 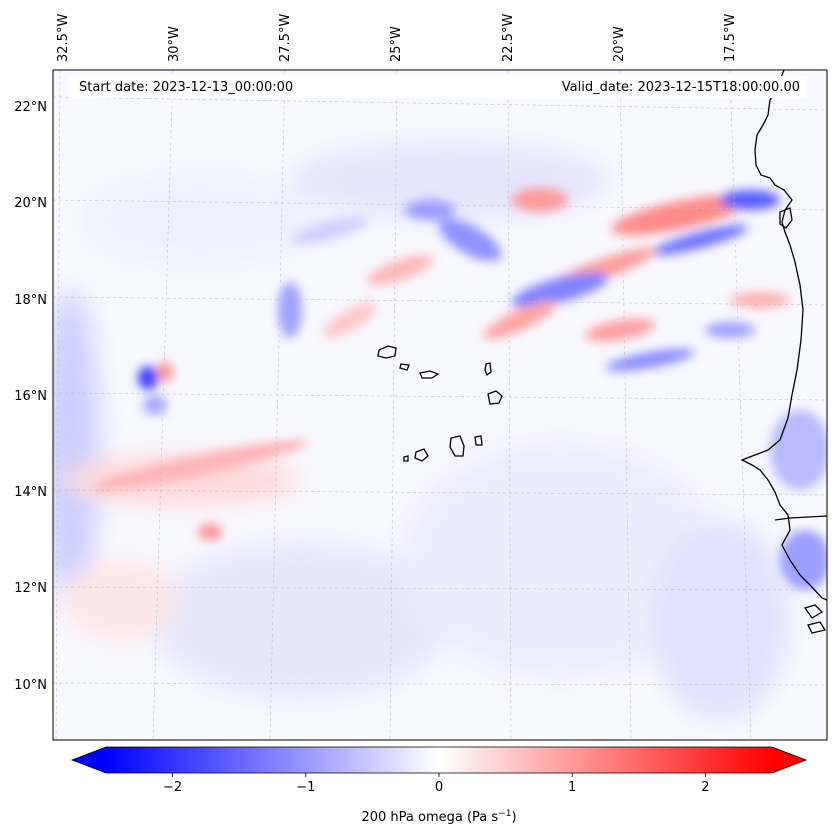 I want to click on lat-label: 22°N, so click(x=30, y=107).